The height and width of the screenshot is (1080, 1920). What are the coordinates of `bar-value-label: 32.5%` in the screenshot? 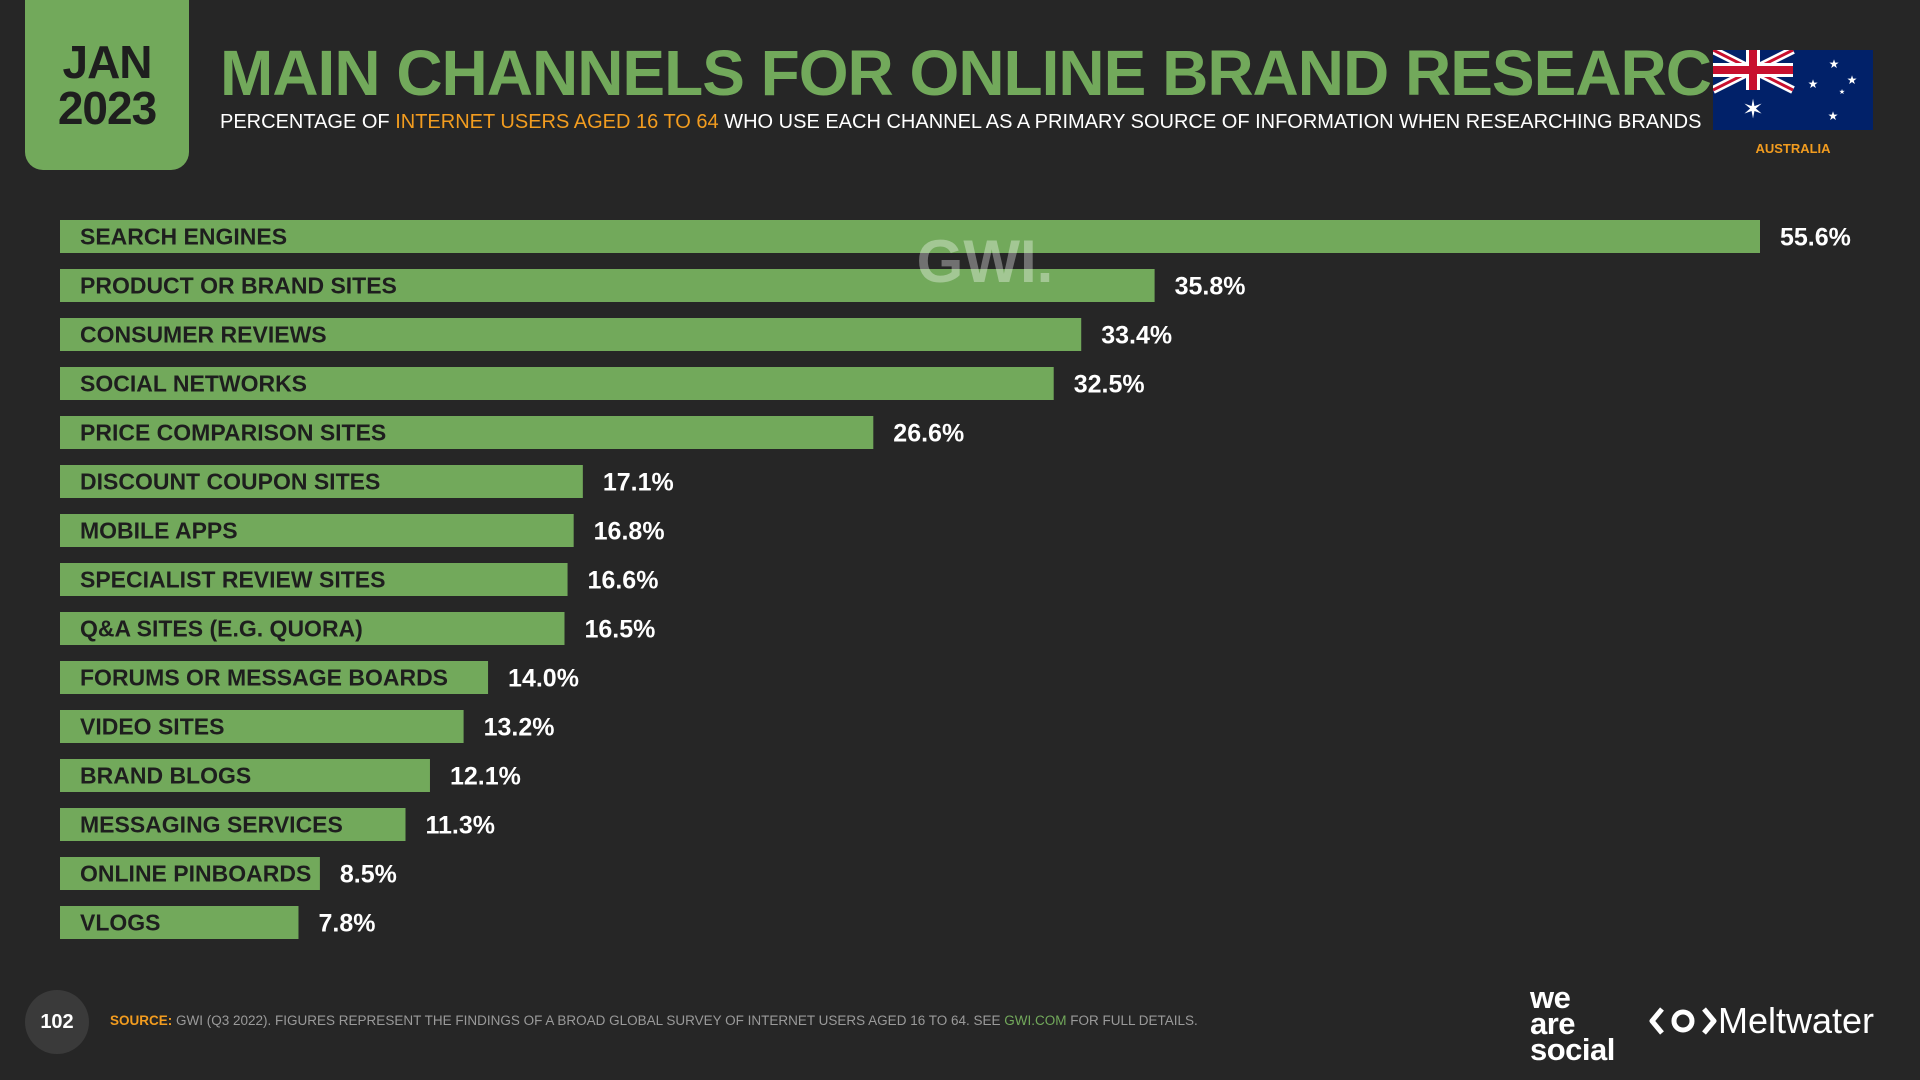 It's located at (1109, 385).